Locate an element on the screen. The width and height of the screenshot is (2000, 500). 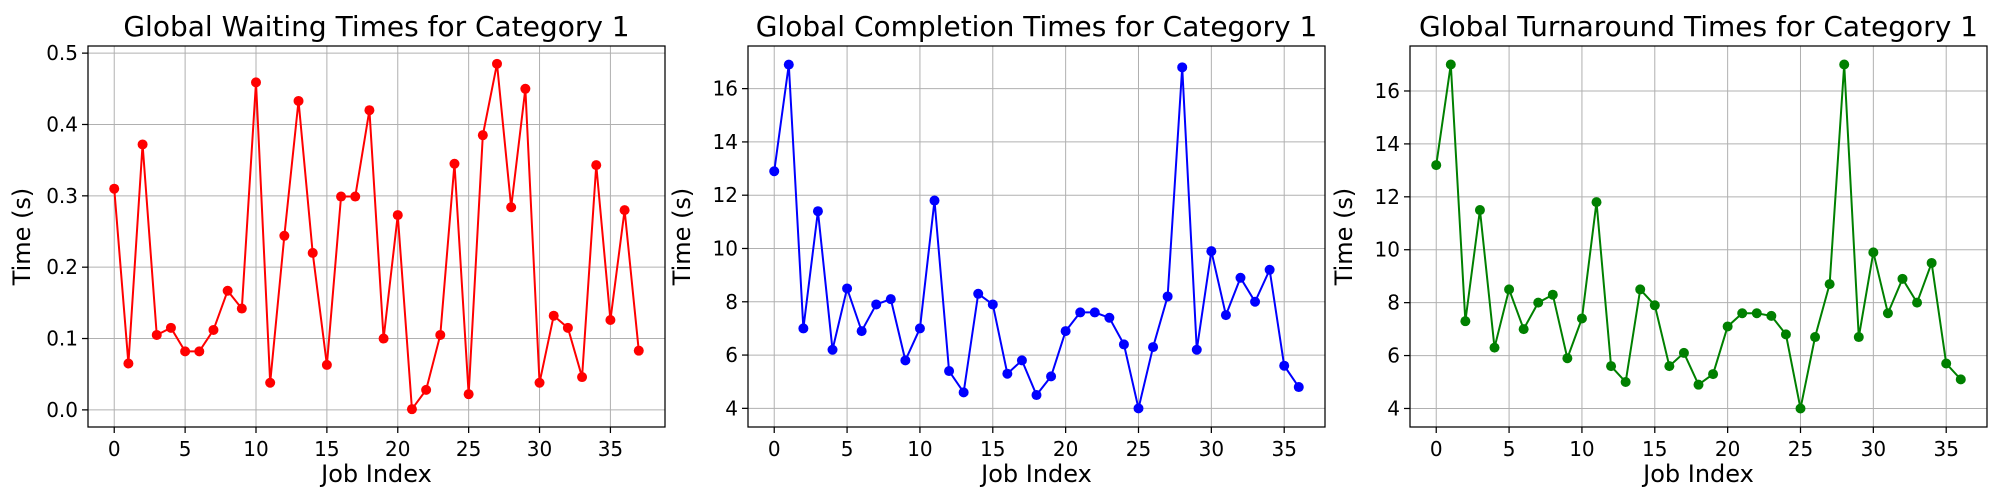
y-tick-label: 10 is located at coordinates (725, 248).